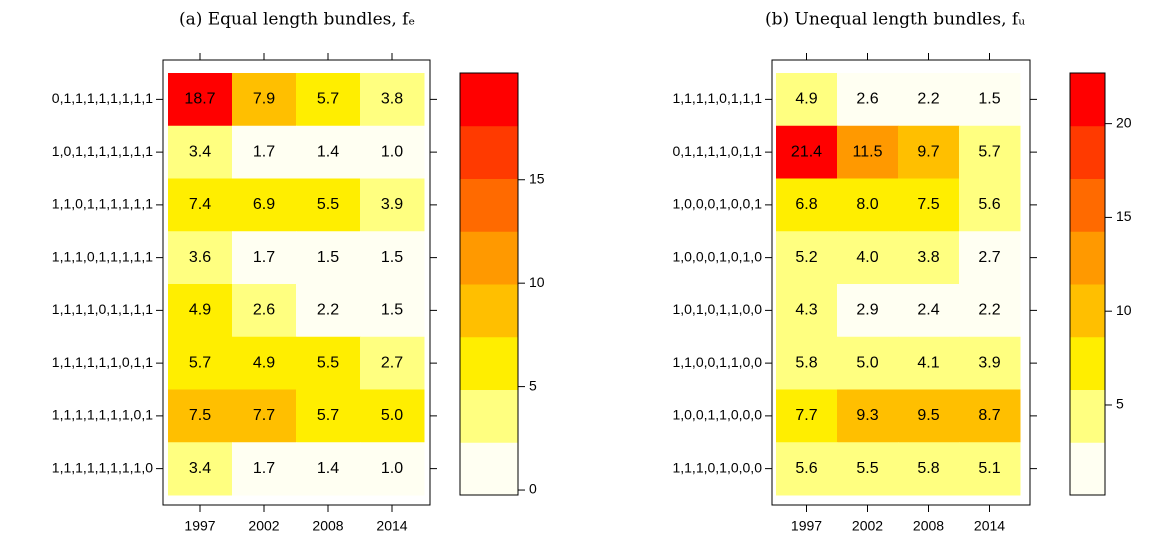 The image size is (1157, 541). I want to click on cell-label: 2.2, so click(328, 310).